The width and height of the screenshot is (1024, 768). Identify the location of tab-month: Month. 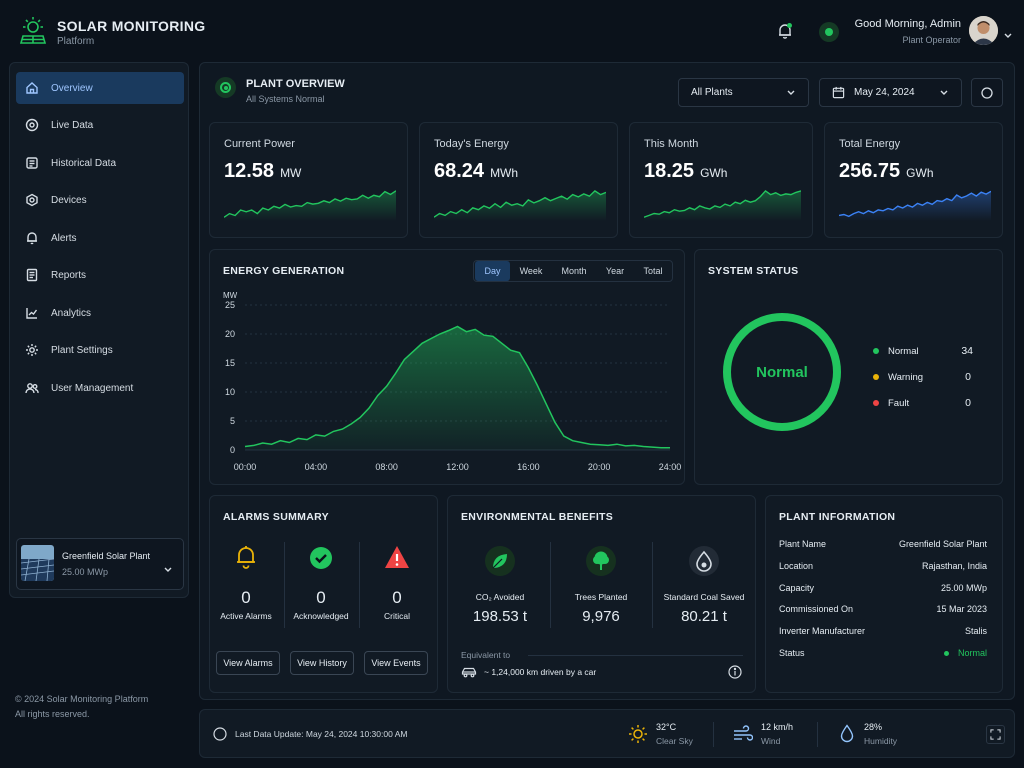
(574, 271).